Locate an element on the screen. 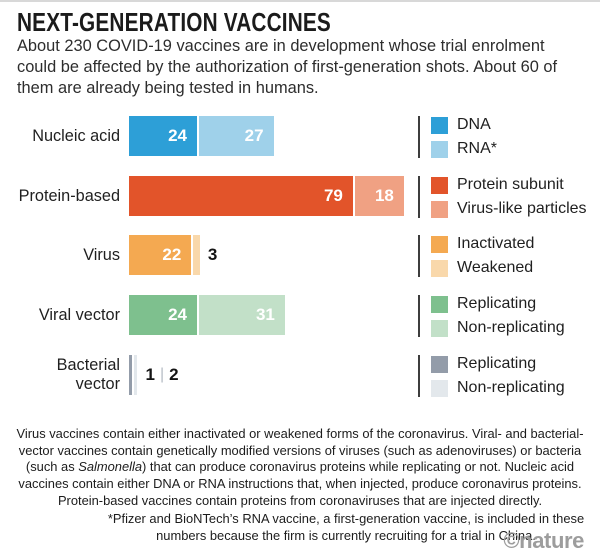  legend-item-weakened: Weakened is located at coordinates (512, 268).